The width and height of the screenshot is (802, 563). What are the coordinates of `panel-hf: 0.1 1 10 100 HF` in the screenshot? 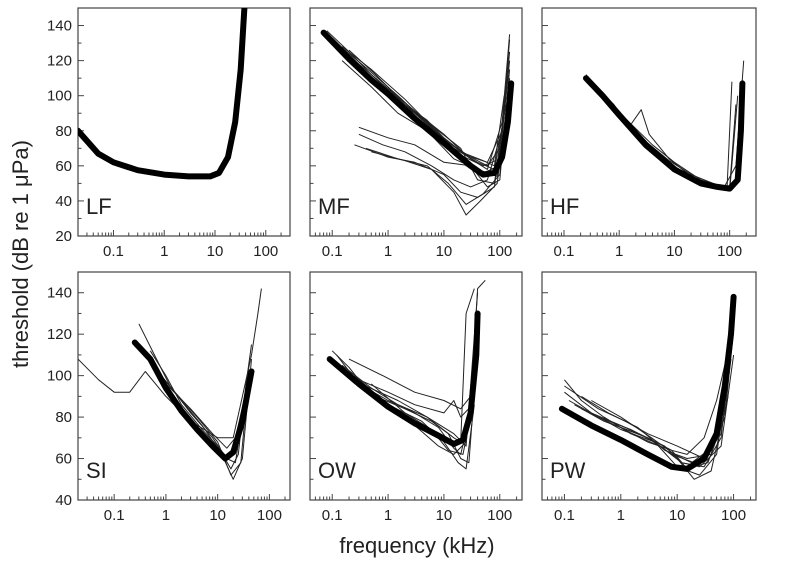 It's located at (649, 133).